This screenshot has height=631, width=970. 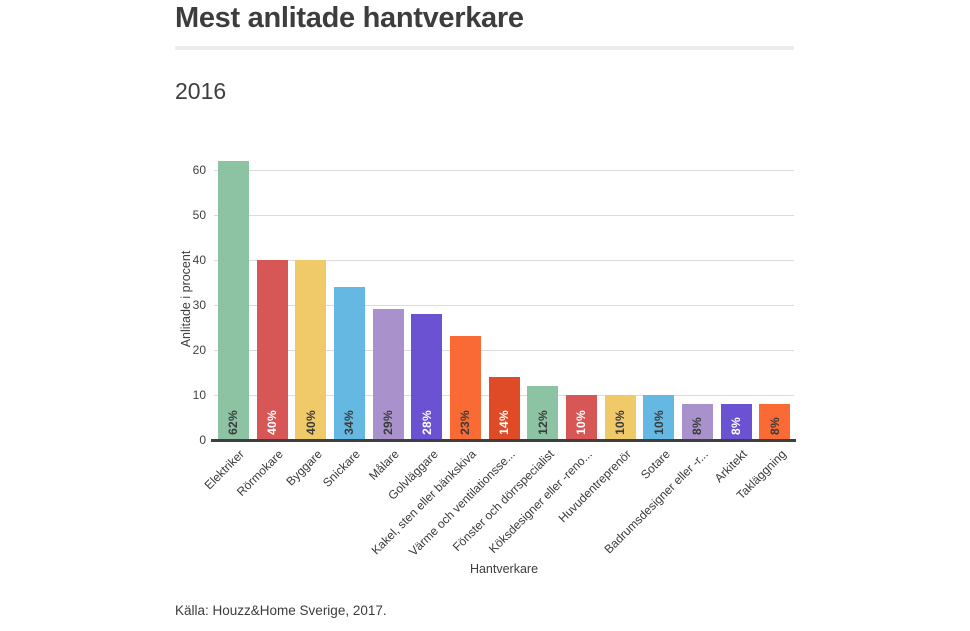 I want to click on bar-value-label: 12%, so click(x=542, y=422).